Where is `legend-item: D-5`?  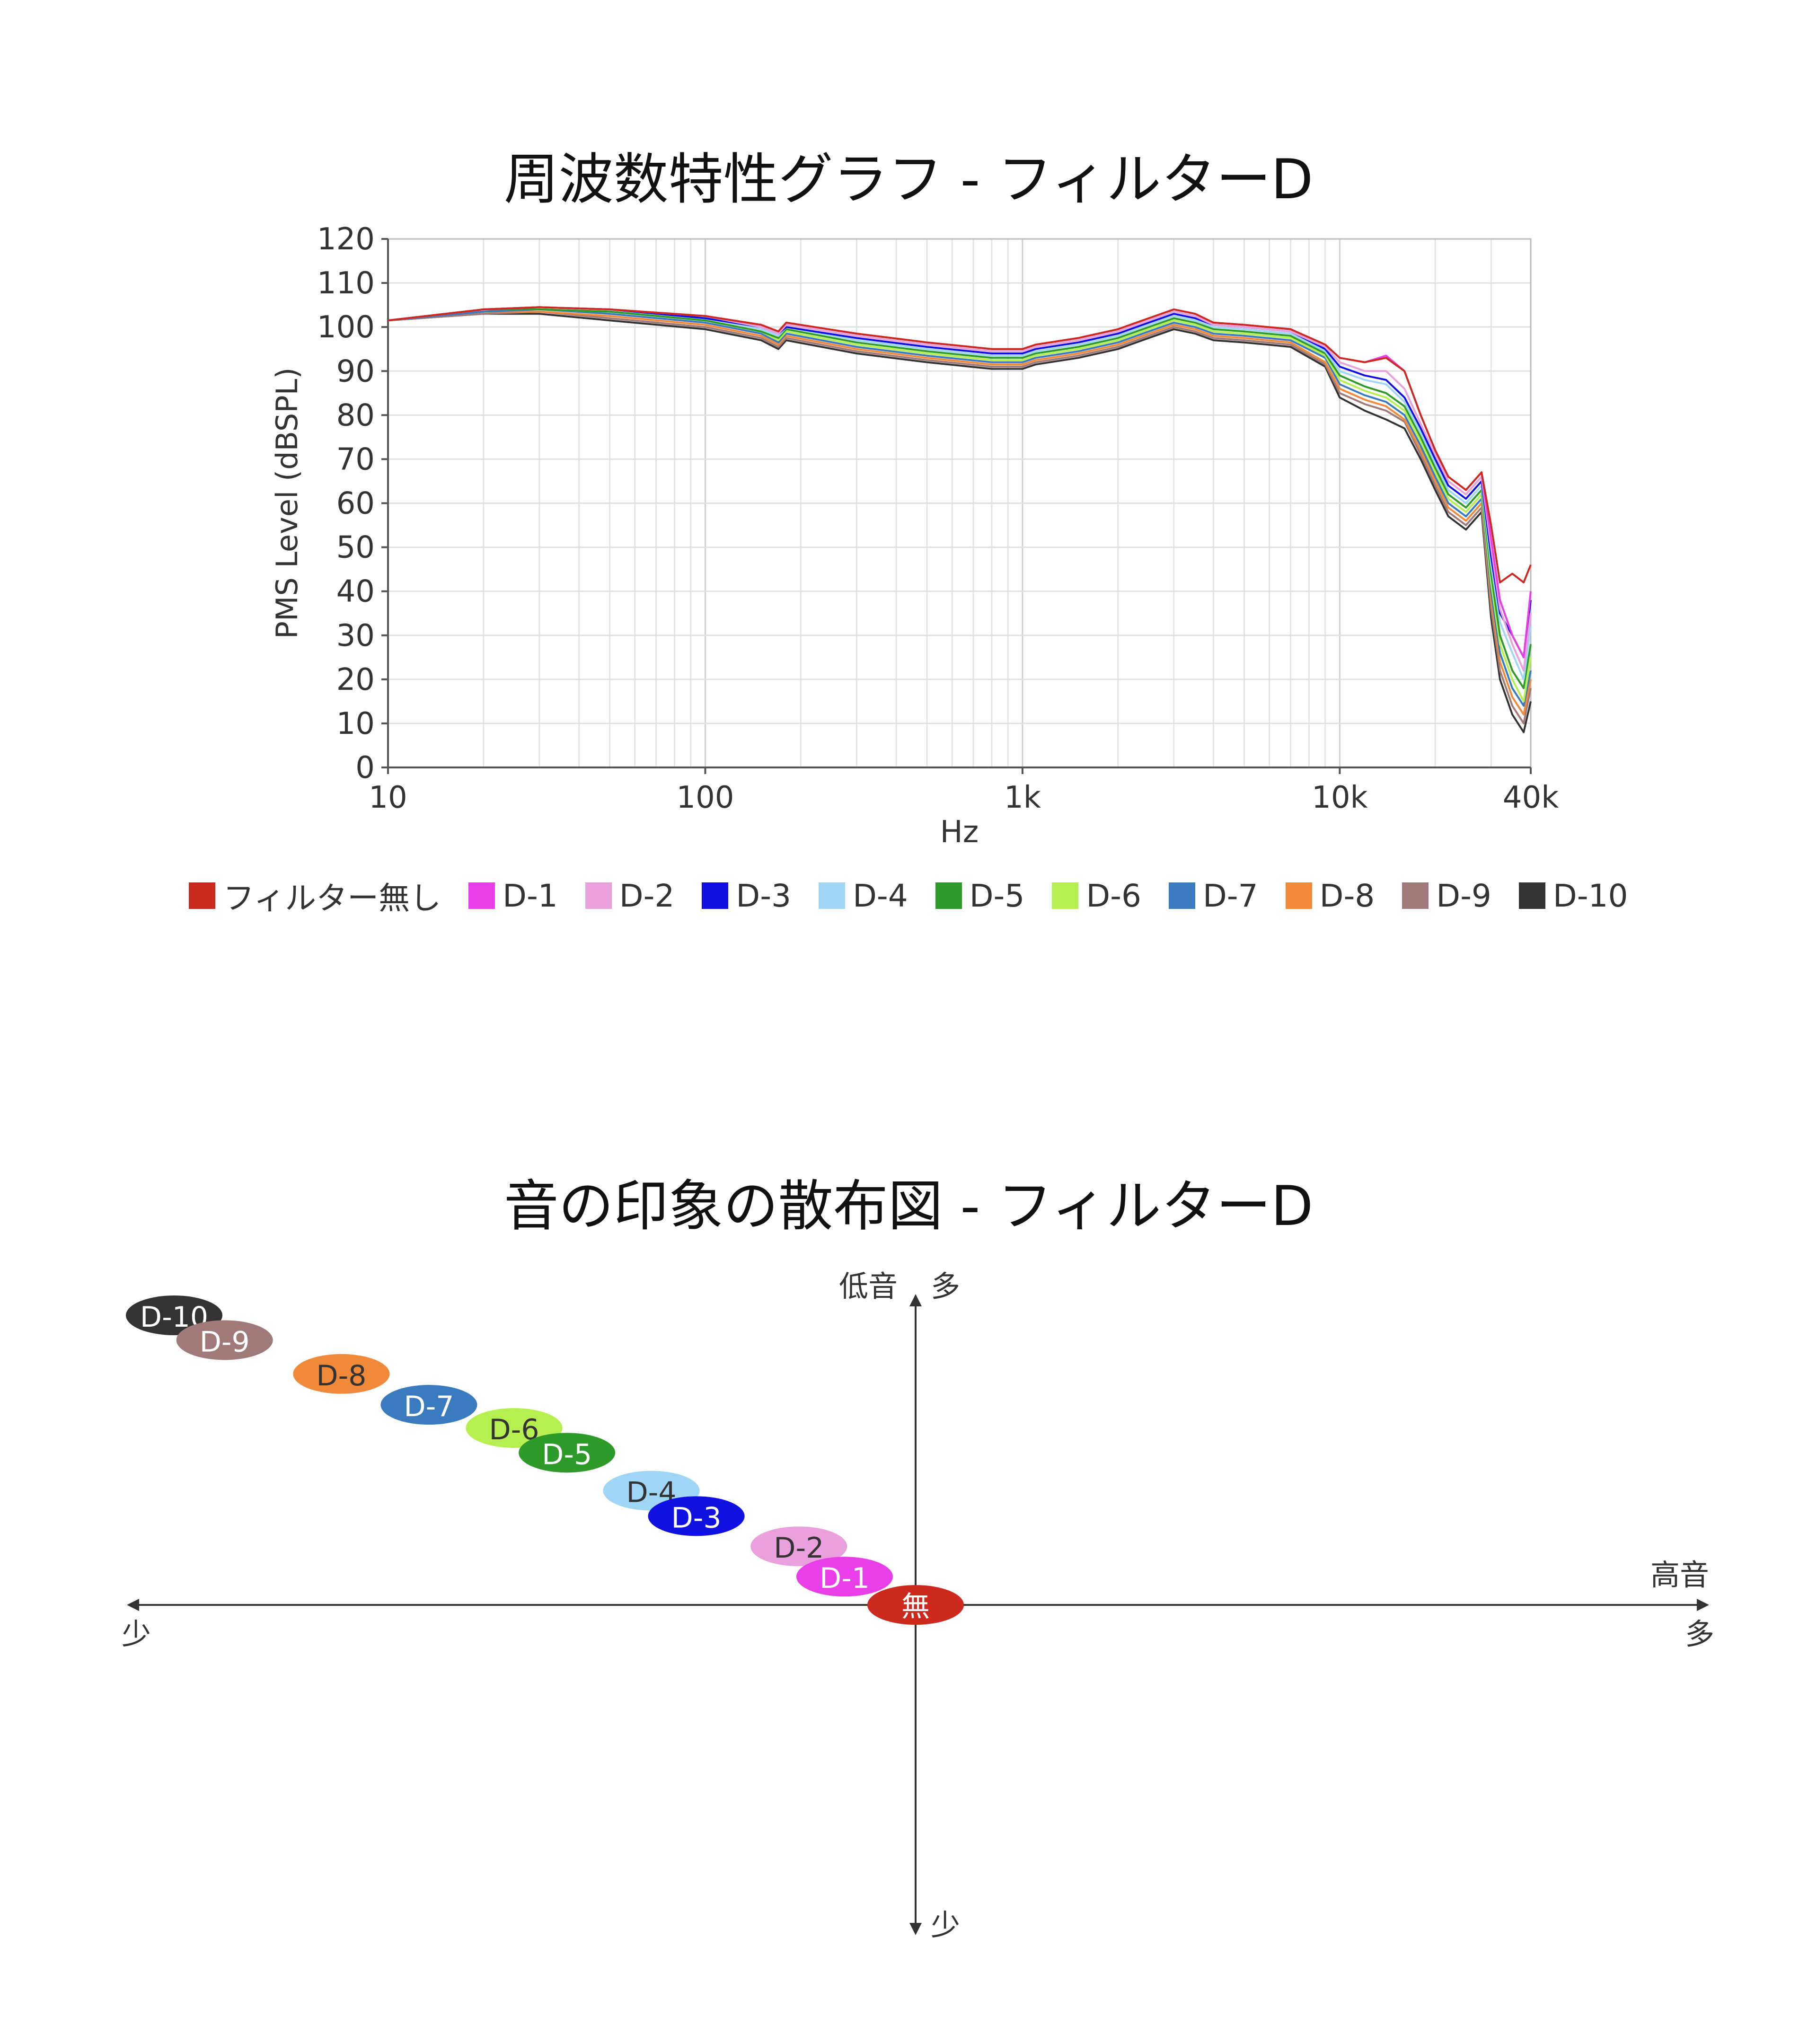
legend-item: D-5 is located at coordinates (980, 895).